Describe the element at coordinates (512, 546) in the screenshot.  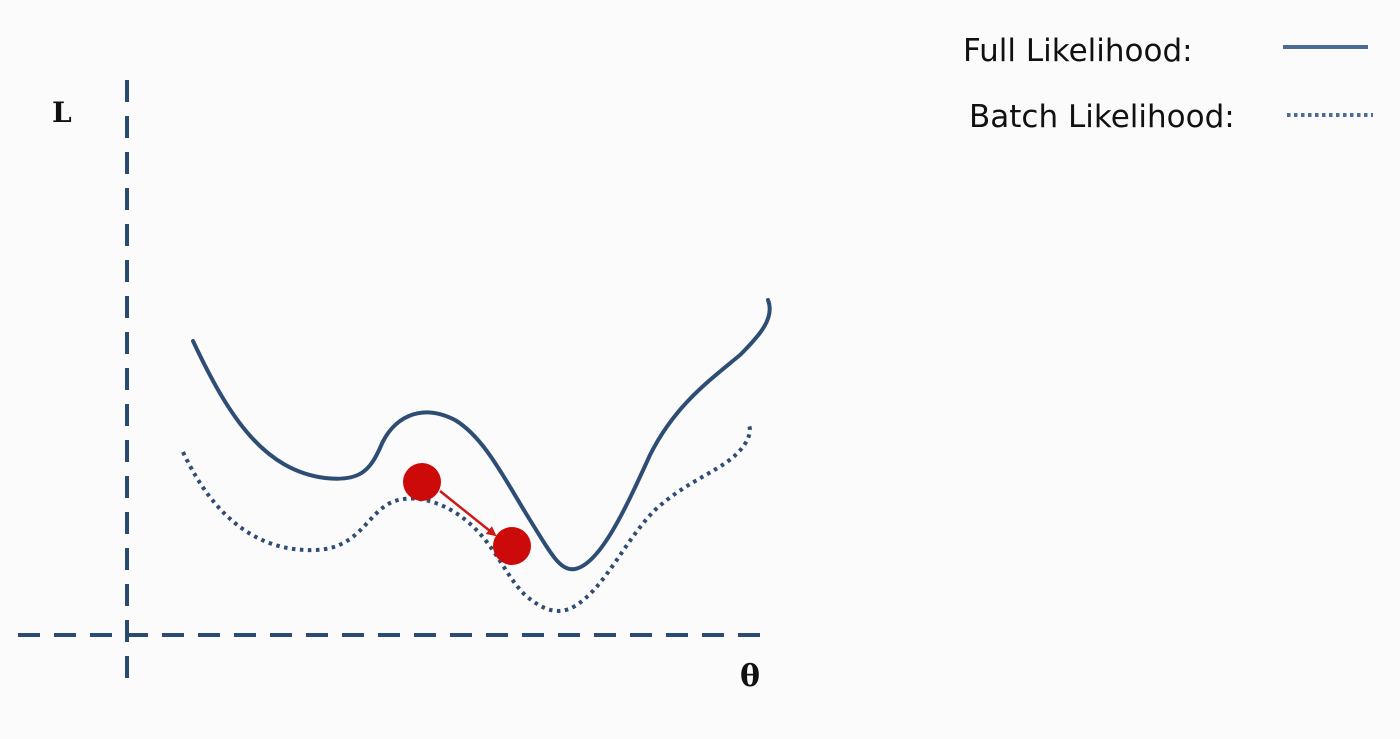
I see `end-point` at that location.